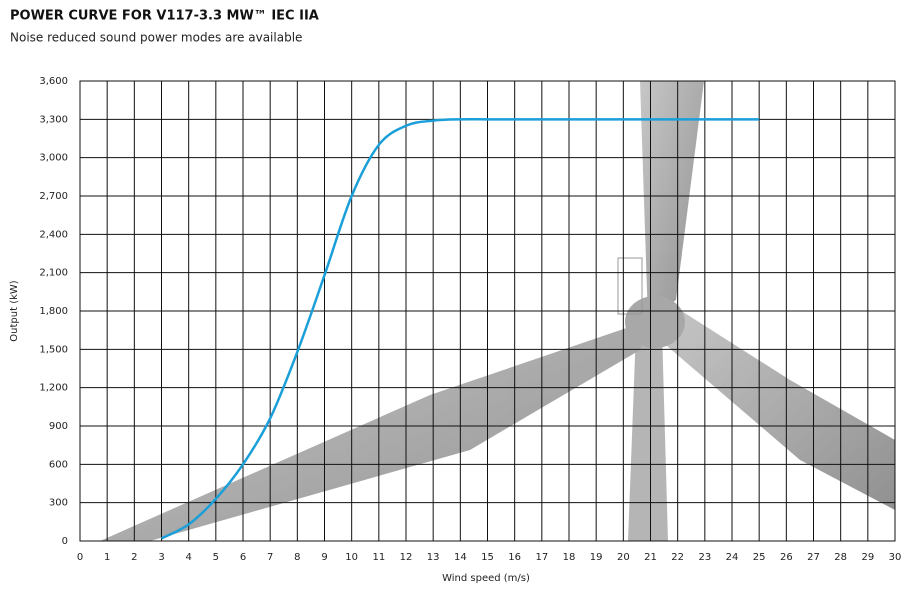 The width and height of the screenshot is (904, 594). I want to click on y-tick-label: 900, so click(58, 426).